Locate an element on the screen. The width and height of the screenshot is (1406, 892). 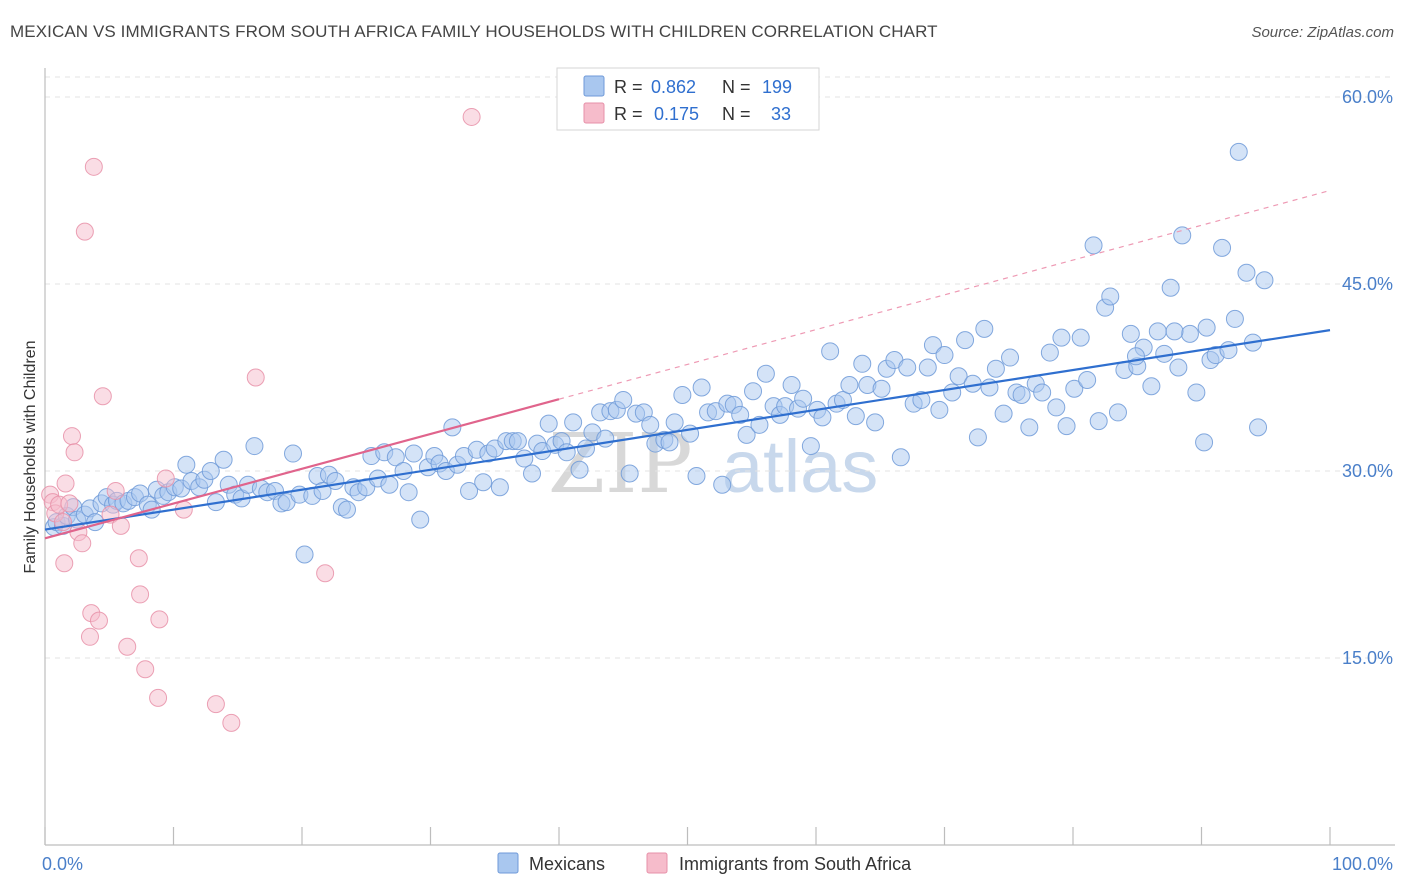
south-africa-trend-line is located at coordinates (302, 469).